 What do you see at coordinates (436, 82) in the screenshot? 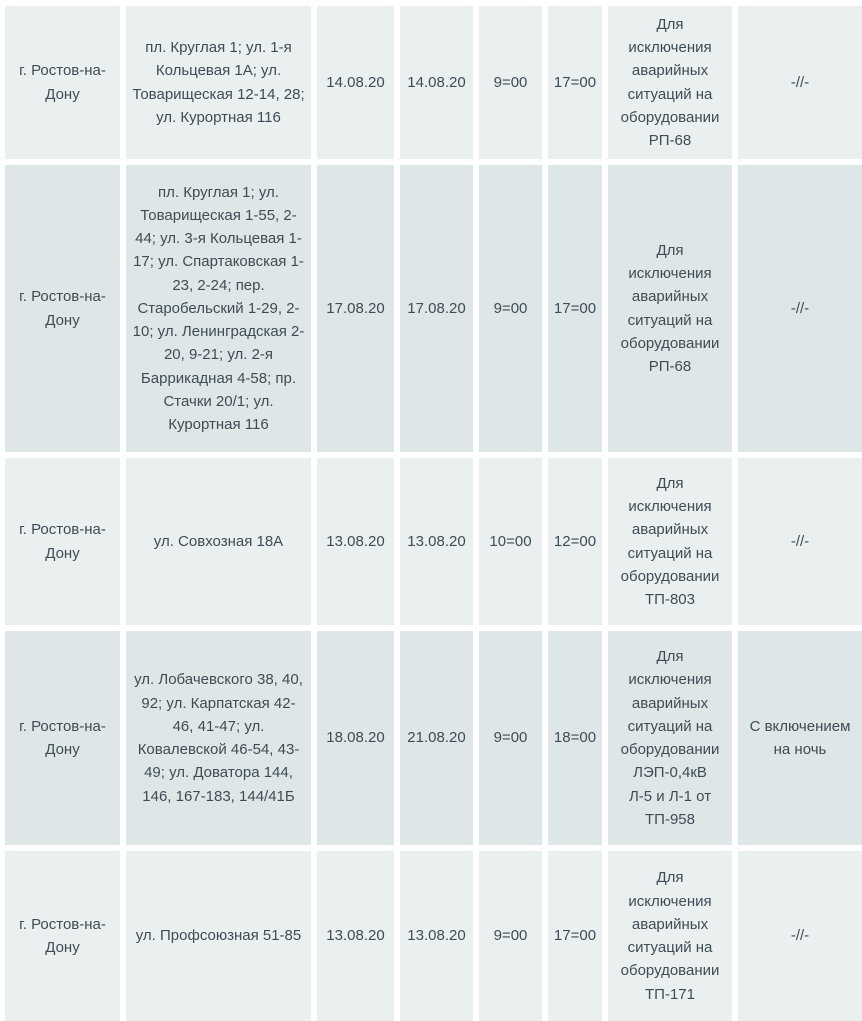
I see `cell-date-end: 14.08.20` at bounding box center [436, 82].